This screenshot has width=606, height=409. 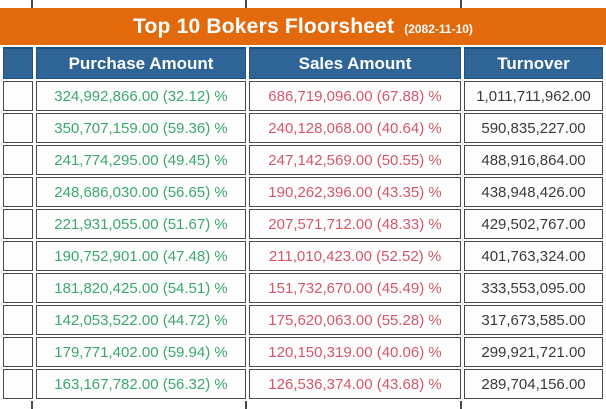 I want to click on header-sales-amount: Sales Amount, so click(x=355, y=63).